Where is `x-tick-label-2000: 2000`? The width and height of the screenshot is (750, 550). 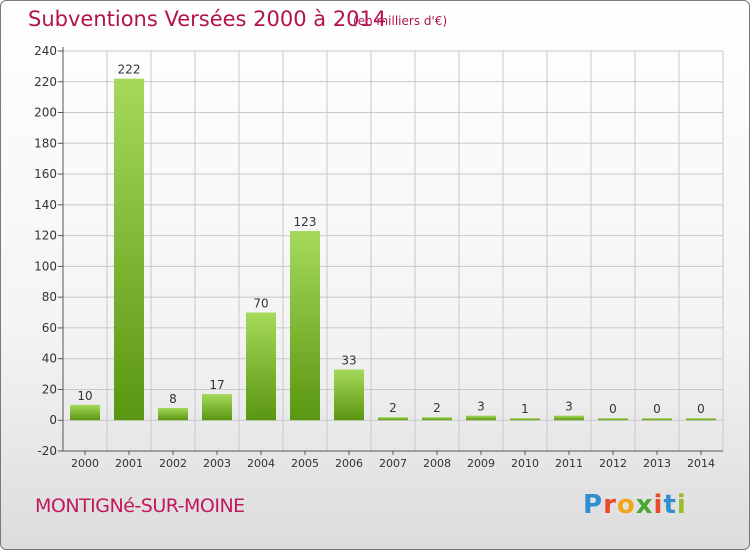 x-tick-label-2000: 2000 is located at coordinates (85, 463).